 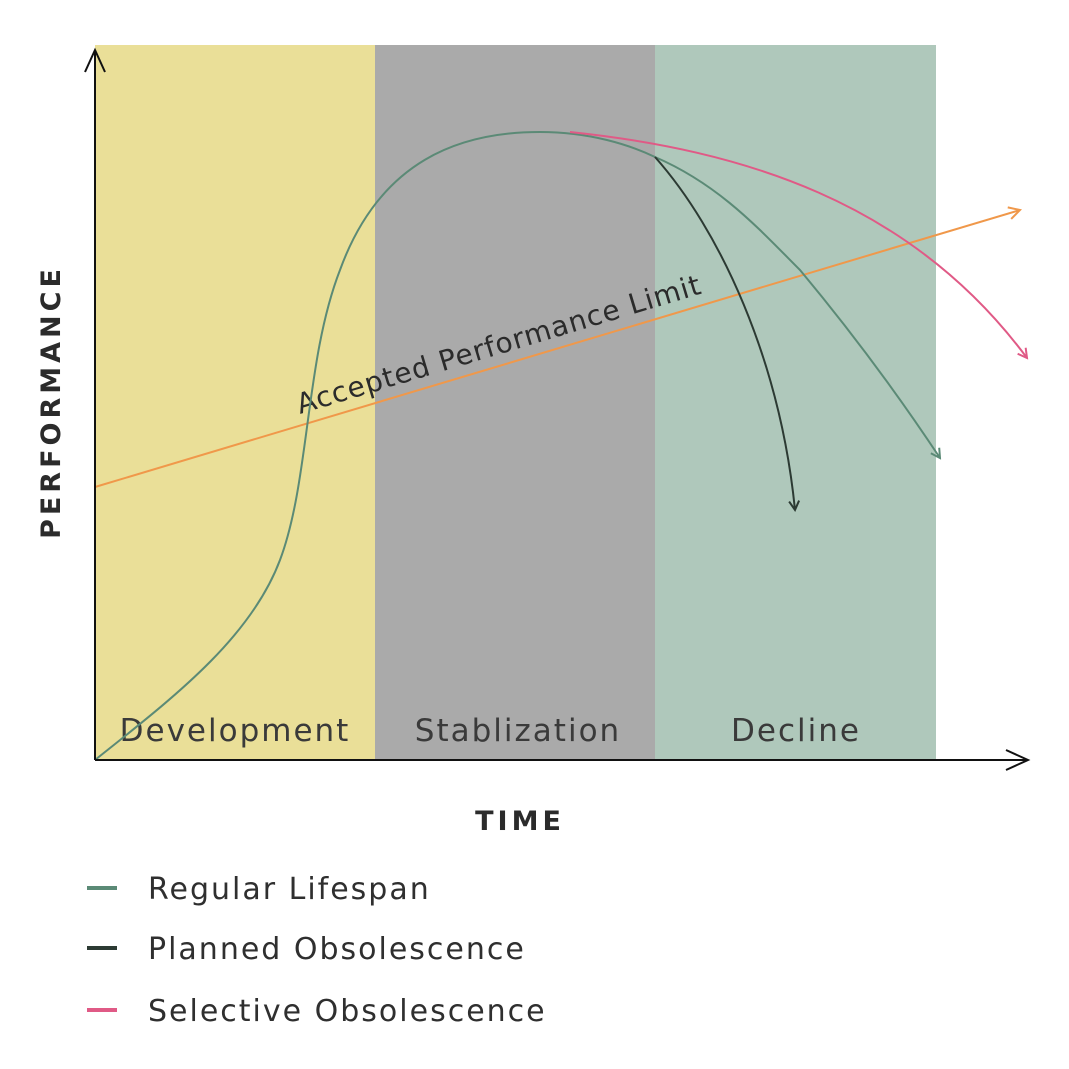 What do you see at coordinates (337, 949) in the screenshot?
I see `legend-label-planned: Planned Obsolescence` at bounding box center [337, 949].